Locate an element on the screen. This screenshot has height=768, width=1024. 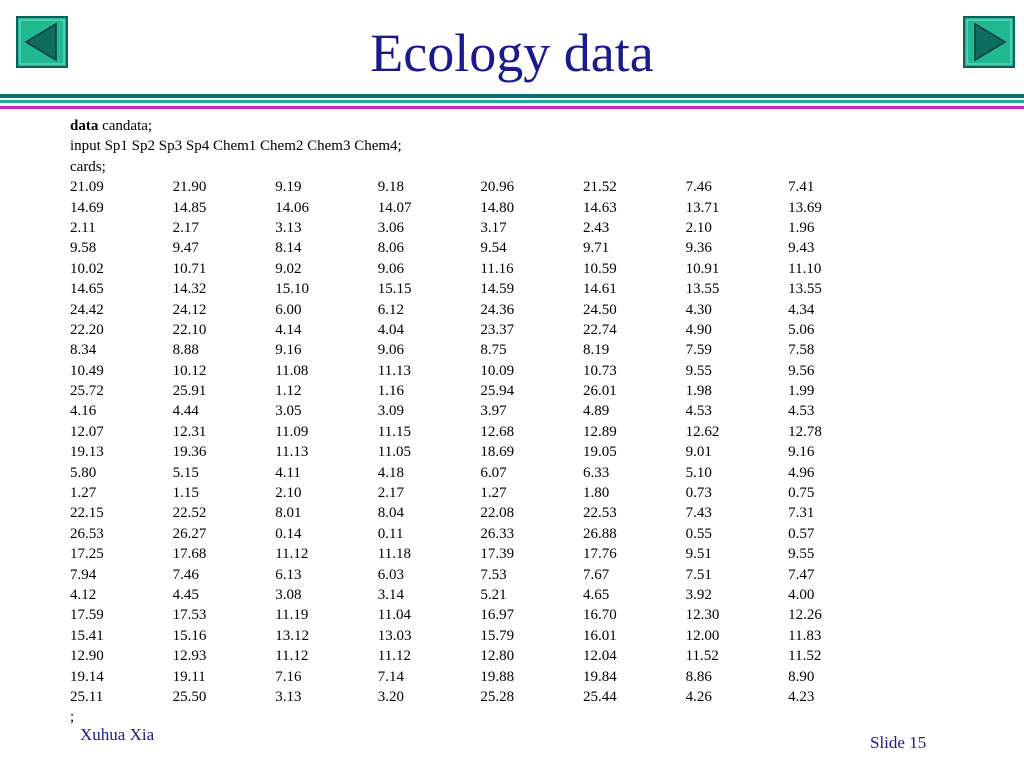
data-row: 8.34 8.88 9.16 9.06 8.75 8.19 7.59 7.58 is located at coordinates (480, 350).